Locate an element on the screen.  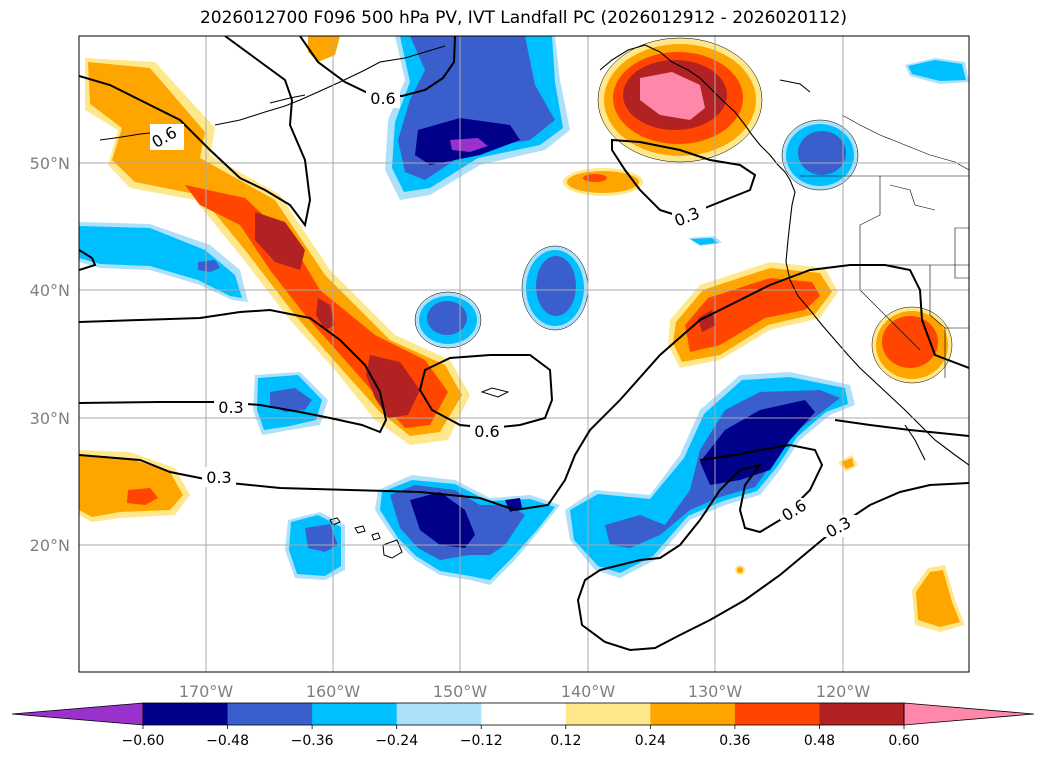
colorbar-frame is located at coordinates (523, 714).